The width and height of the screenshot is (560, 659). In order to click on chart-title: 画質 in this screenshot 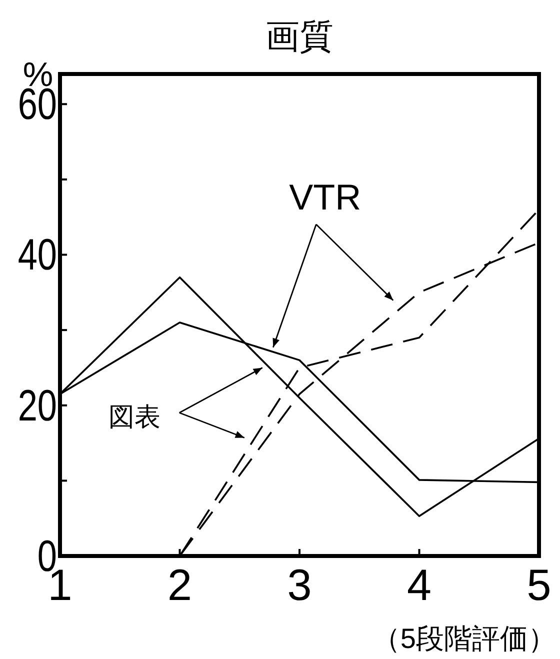, I will do `click(300, 37)`.